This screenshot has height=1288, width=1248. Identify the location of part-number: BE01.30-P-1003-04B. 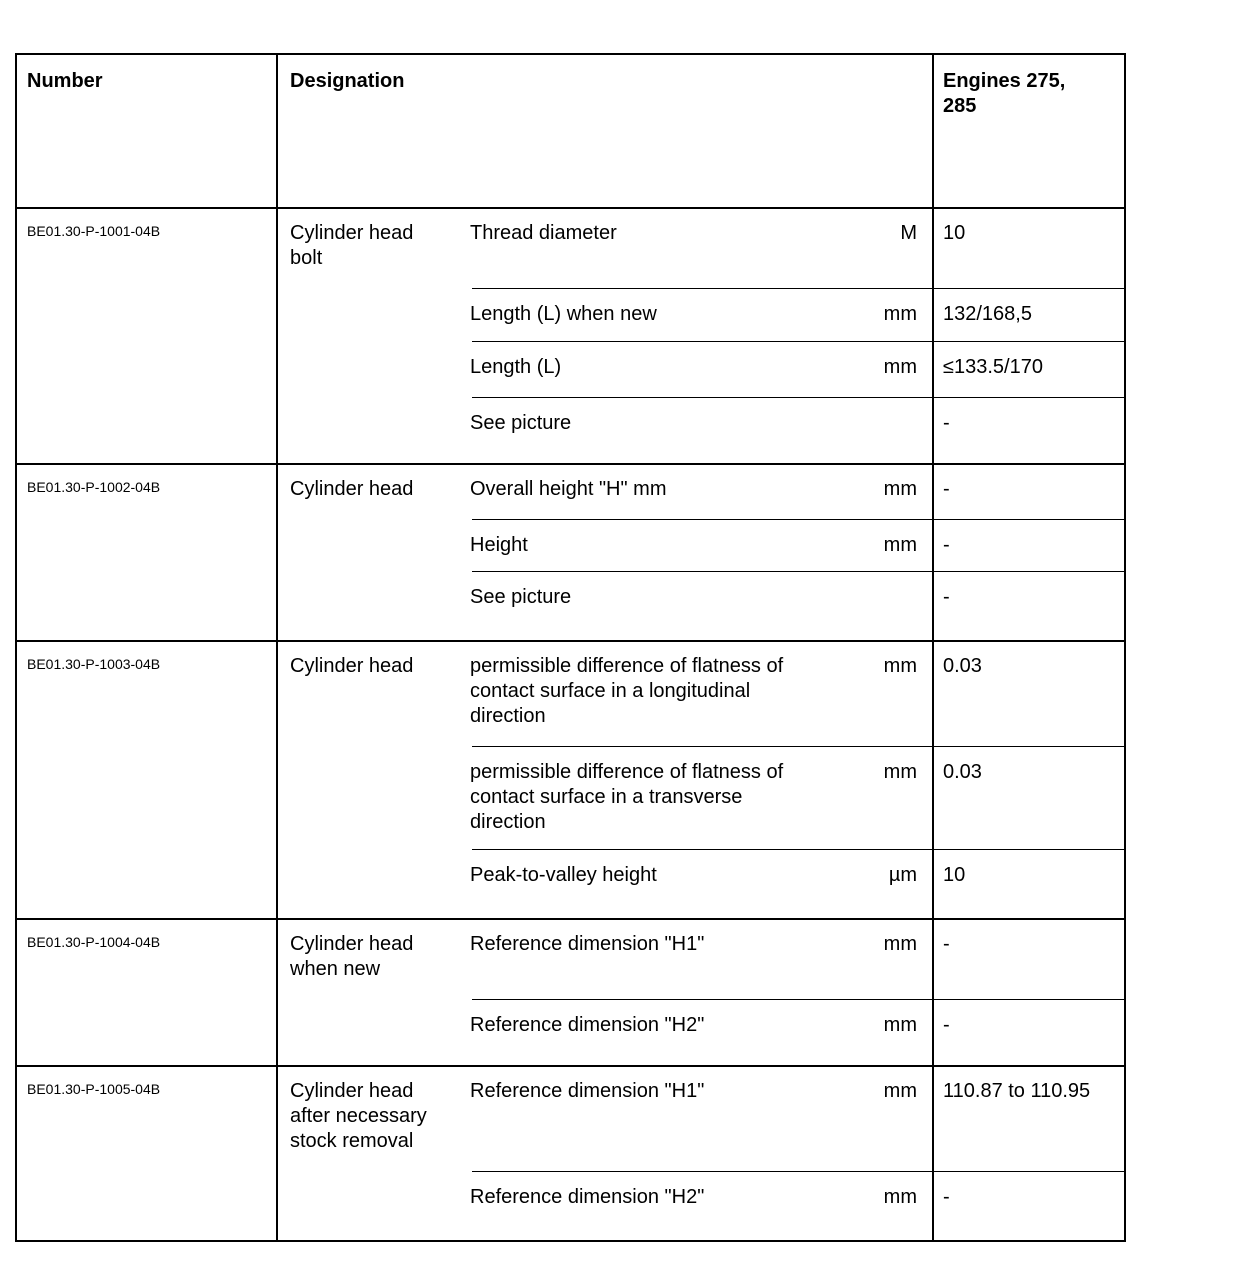
(94, 664).